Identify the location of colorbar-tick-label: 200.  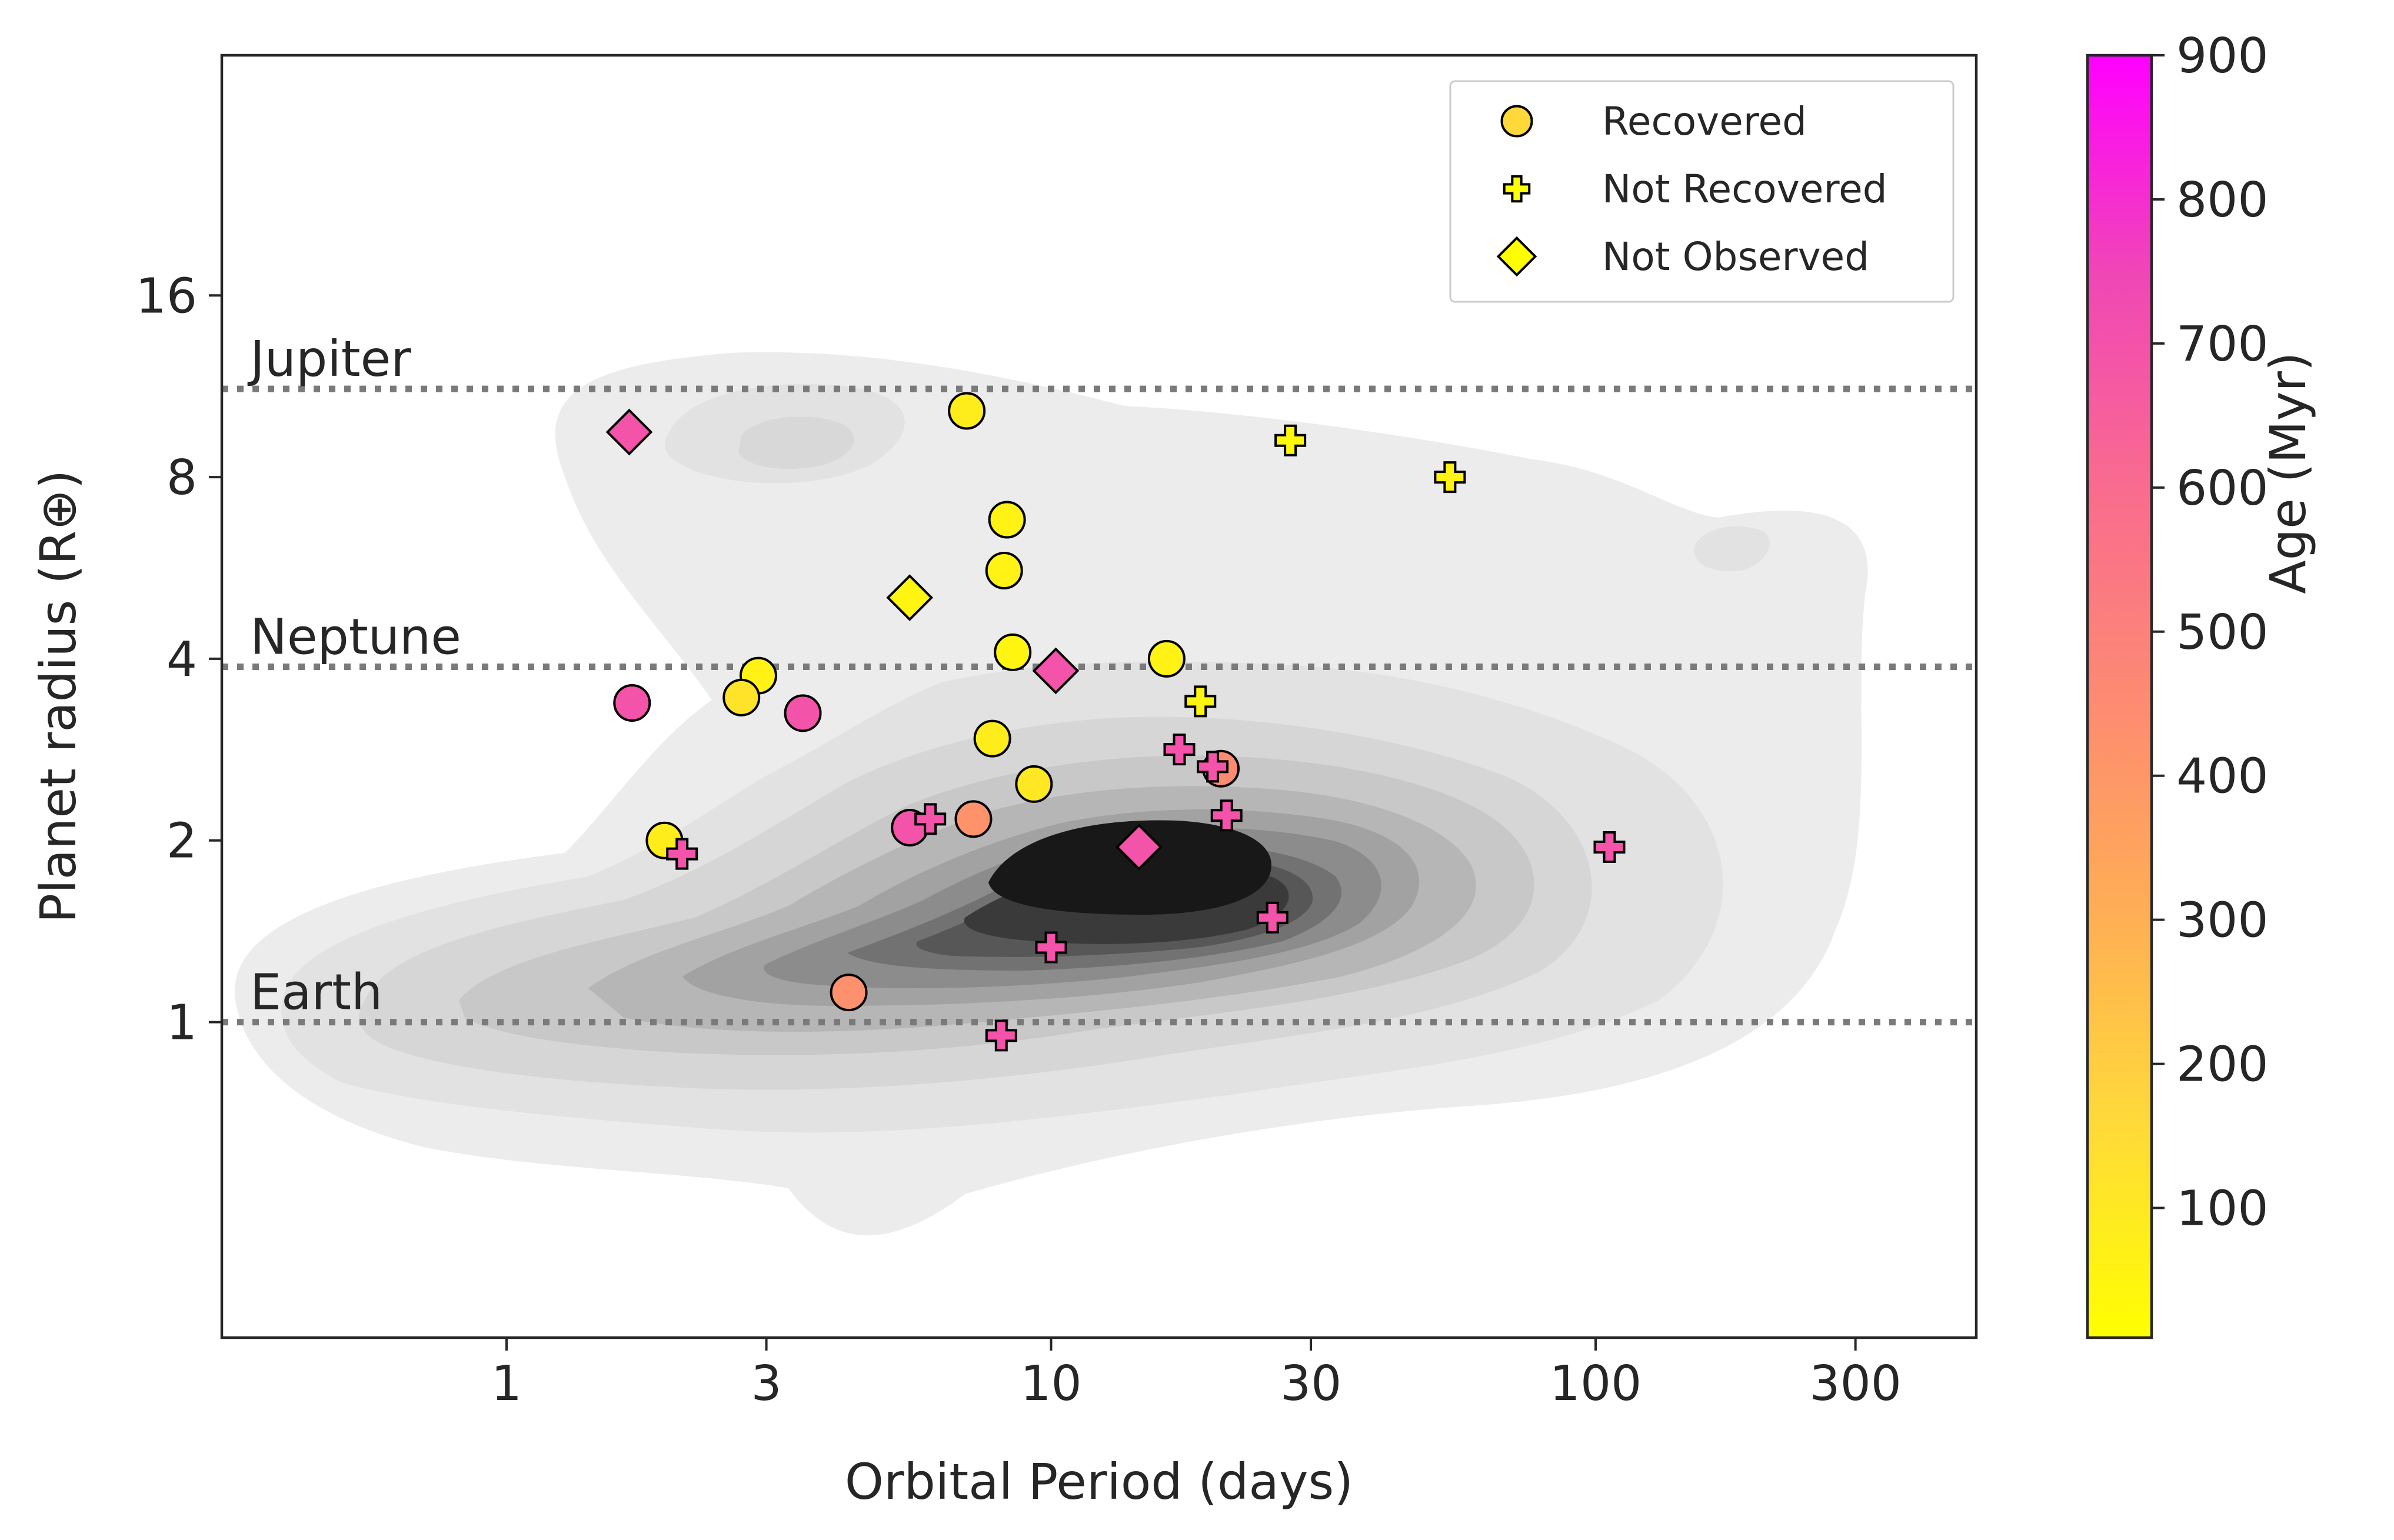
(2222, 1065).